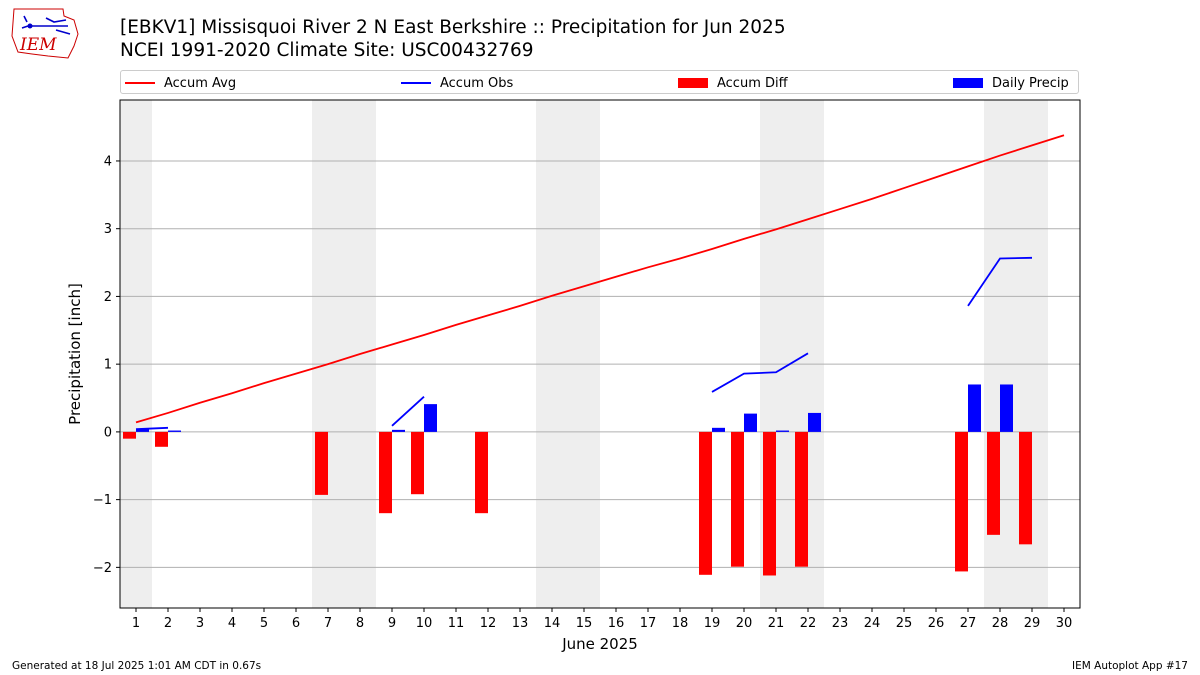 This screenshot has height=675, width=1200. What do you see at coordinates (392, 623) in the screenshot?
I see `xtick-label: 9` at bounding box center [392, 623].